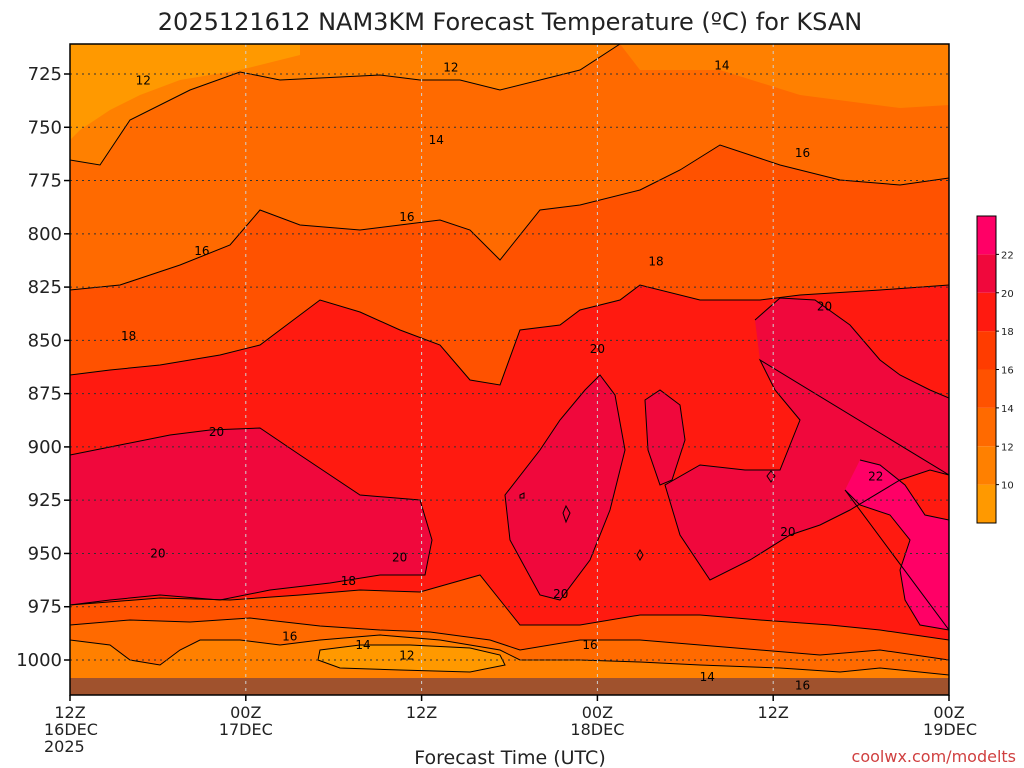 This screenshot has width=1024, height=768. I want to click on contour-label-15: 20, so click(399, 558).